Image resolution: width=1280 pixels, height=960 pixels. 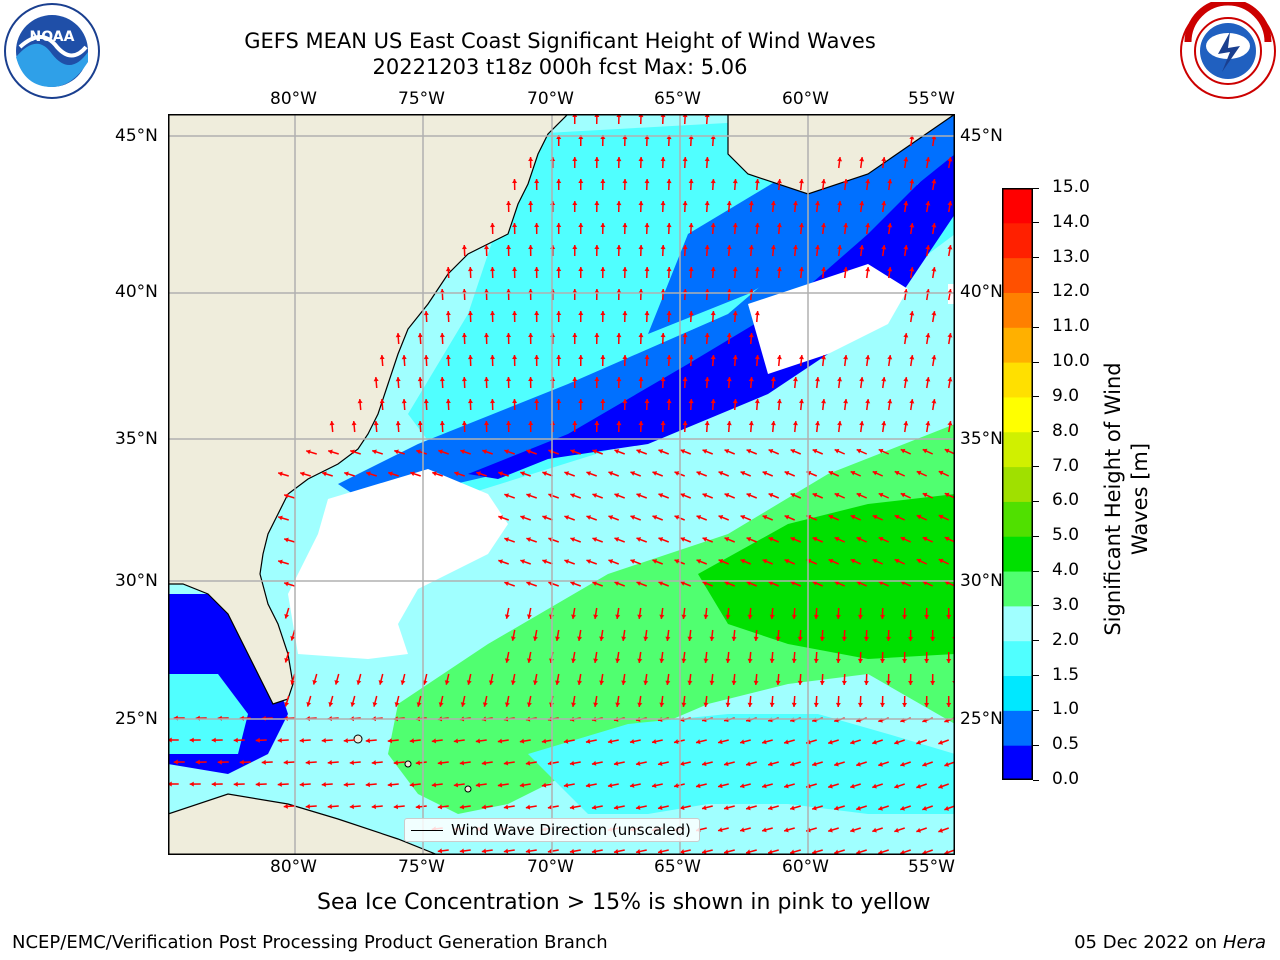 What do you see at coordinates (1017, 484) in the screenshot?
I see `colorbar-swatches` at bounding box center [1017, 484].